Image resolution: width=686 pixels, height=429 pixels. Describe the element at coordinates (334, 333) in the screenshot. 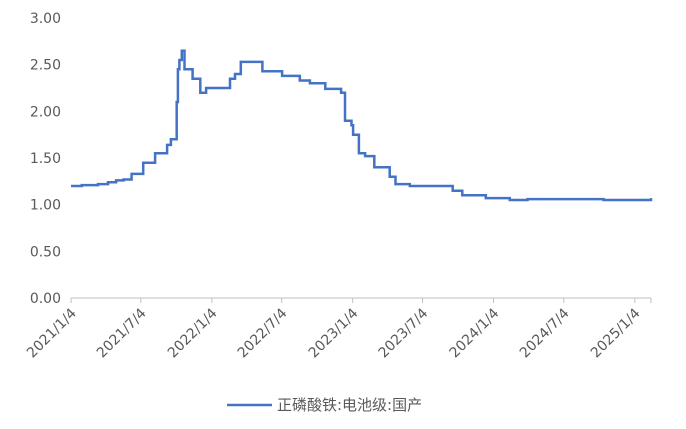

I see `x-tick-label: 2023/1/4` at that location.